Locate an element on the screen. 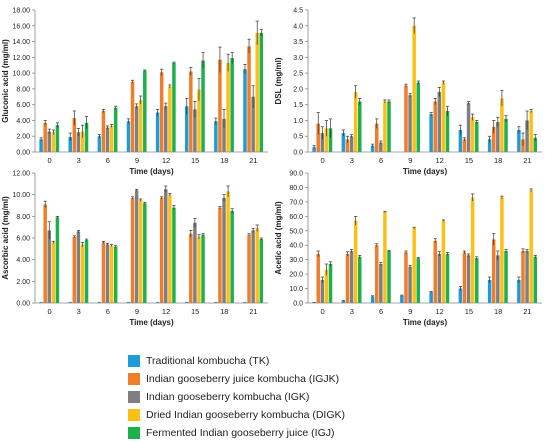 The image size is (550, 442). acetic-xtick-label: 6 is located at coordinates (381, 311).